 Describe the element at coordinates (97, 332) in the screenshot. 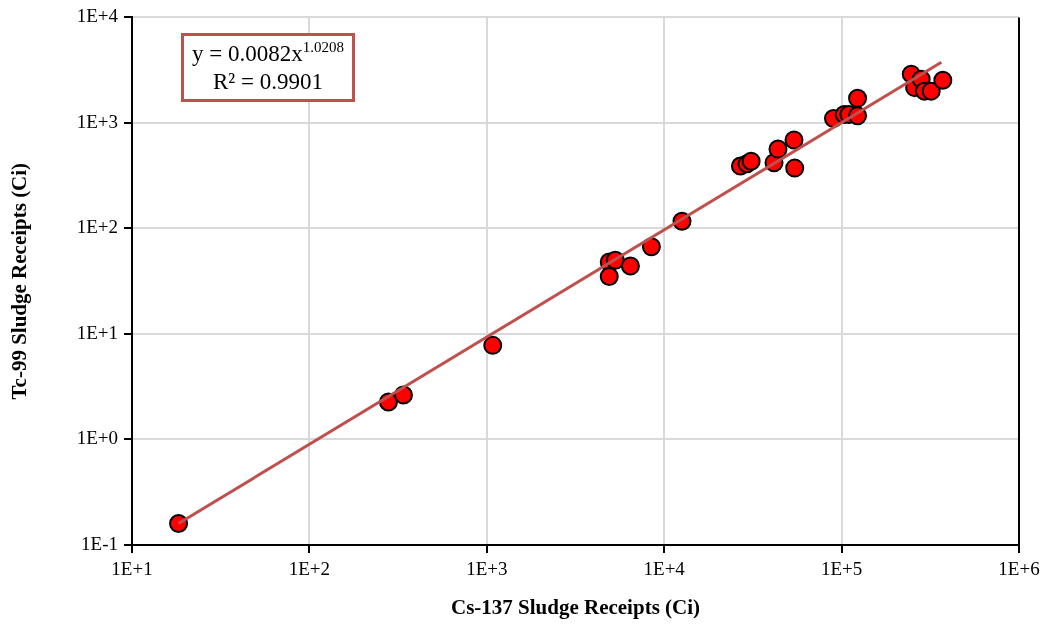

I see `y-tick-label: 1E+1` at that location.